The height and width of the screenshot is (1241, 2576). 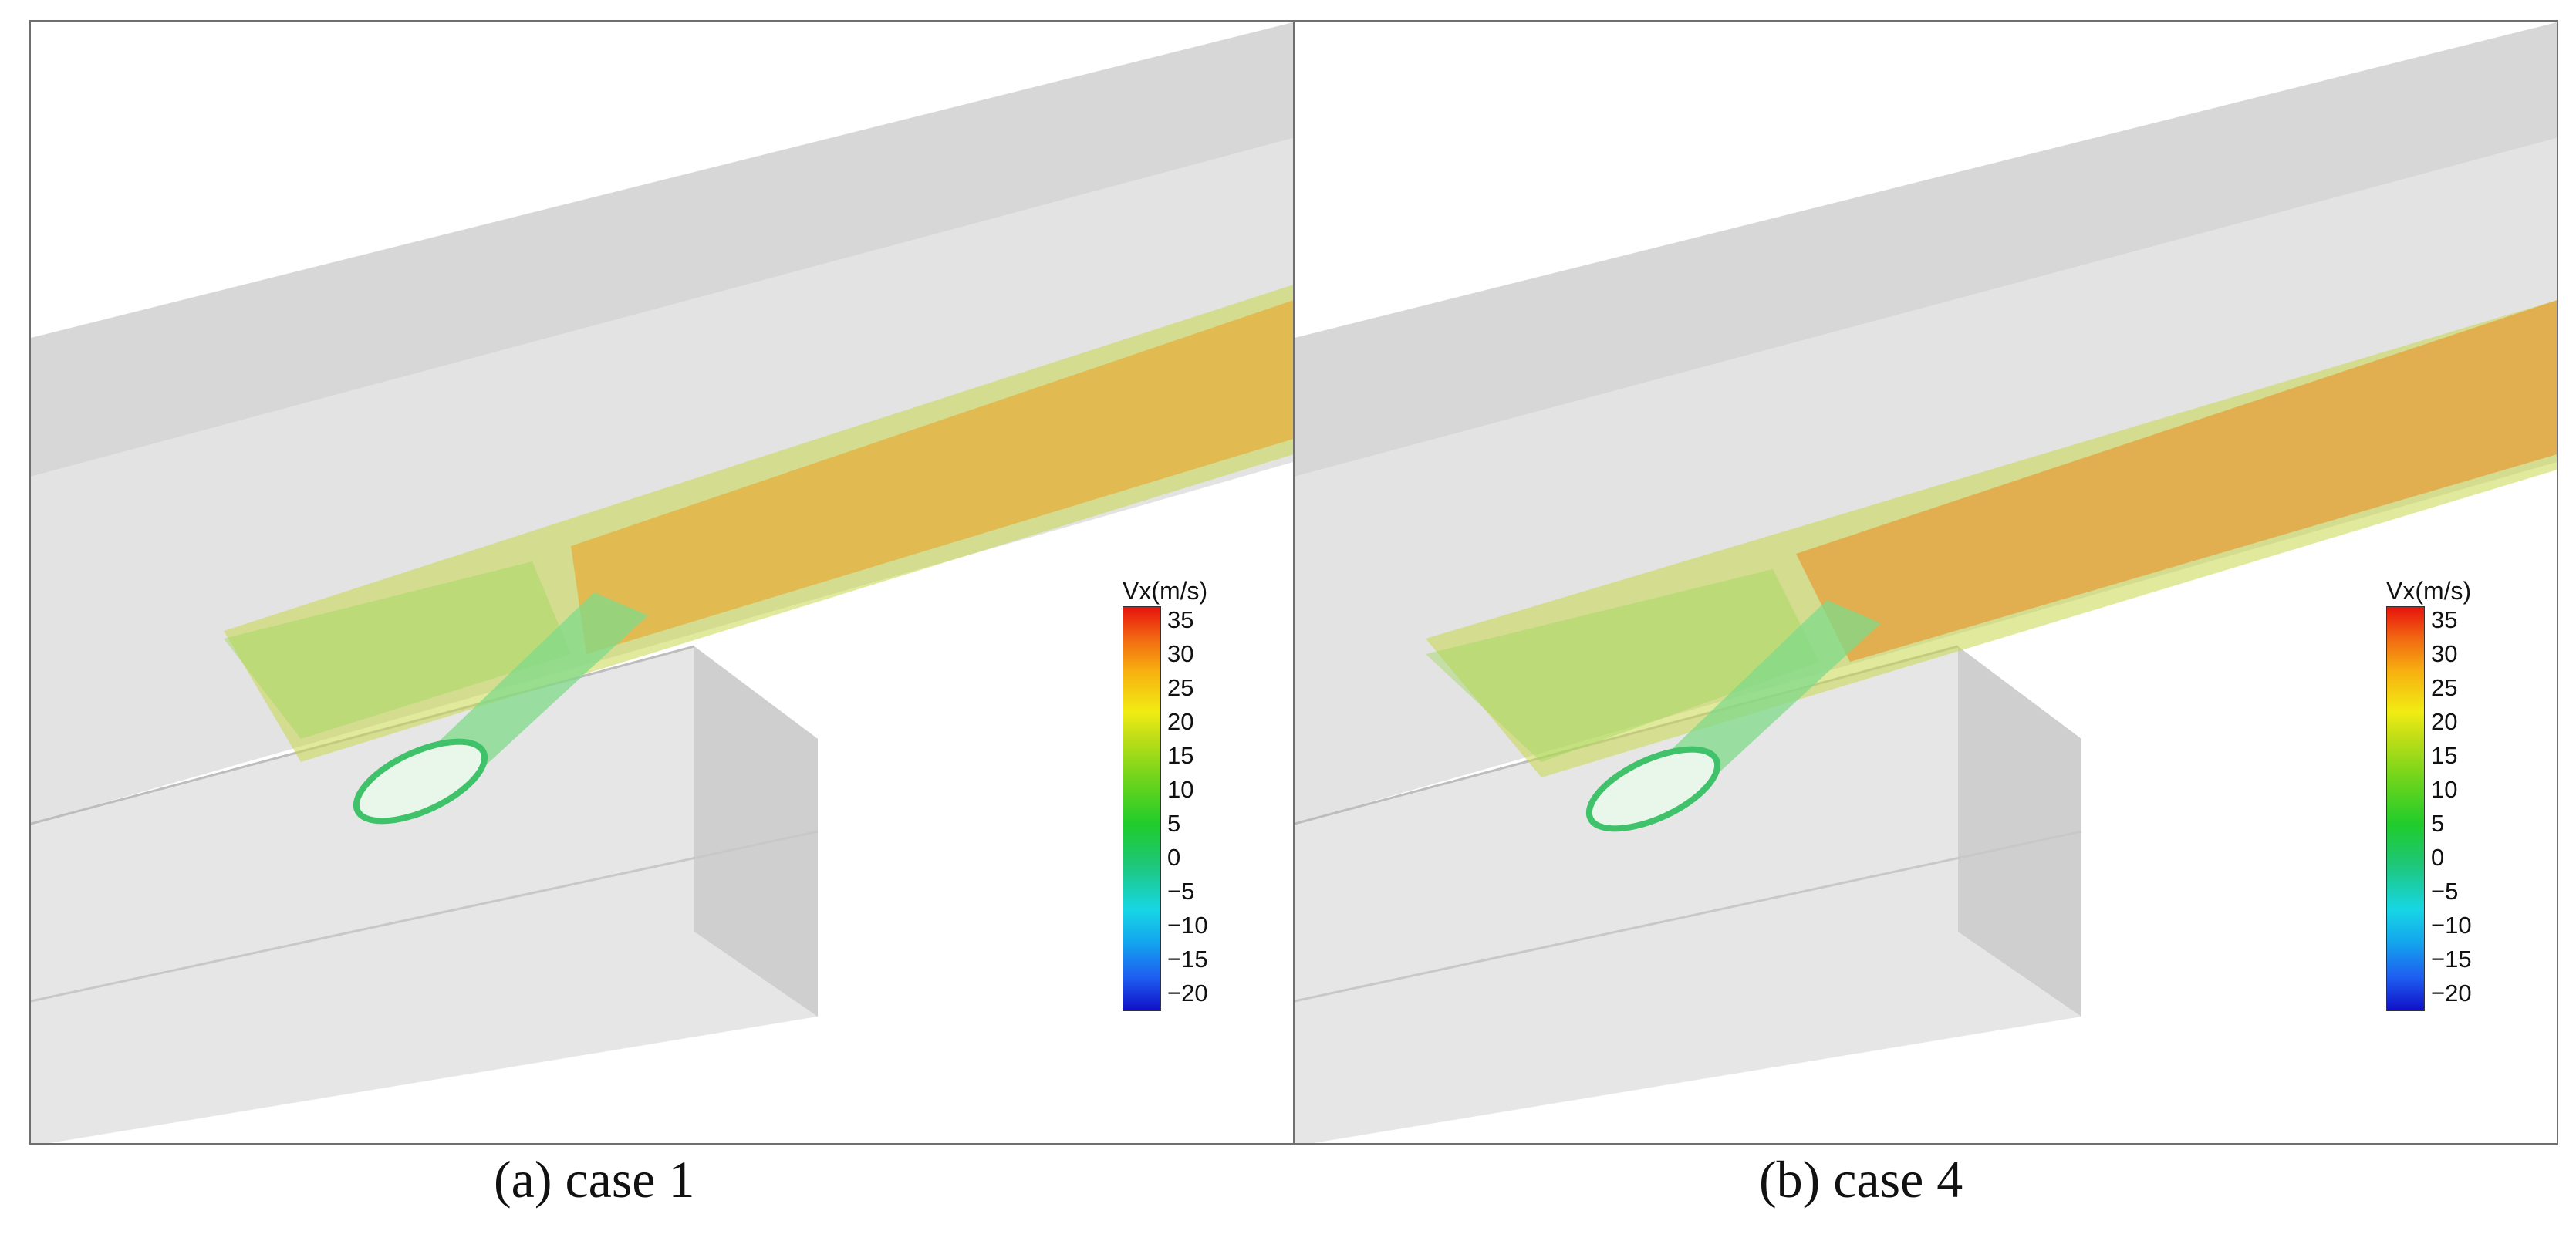 I want to click on caption-case-4: (b) case 4, so click(x=1861, y=1180).